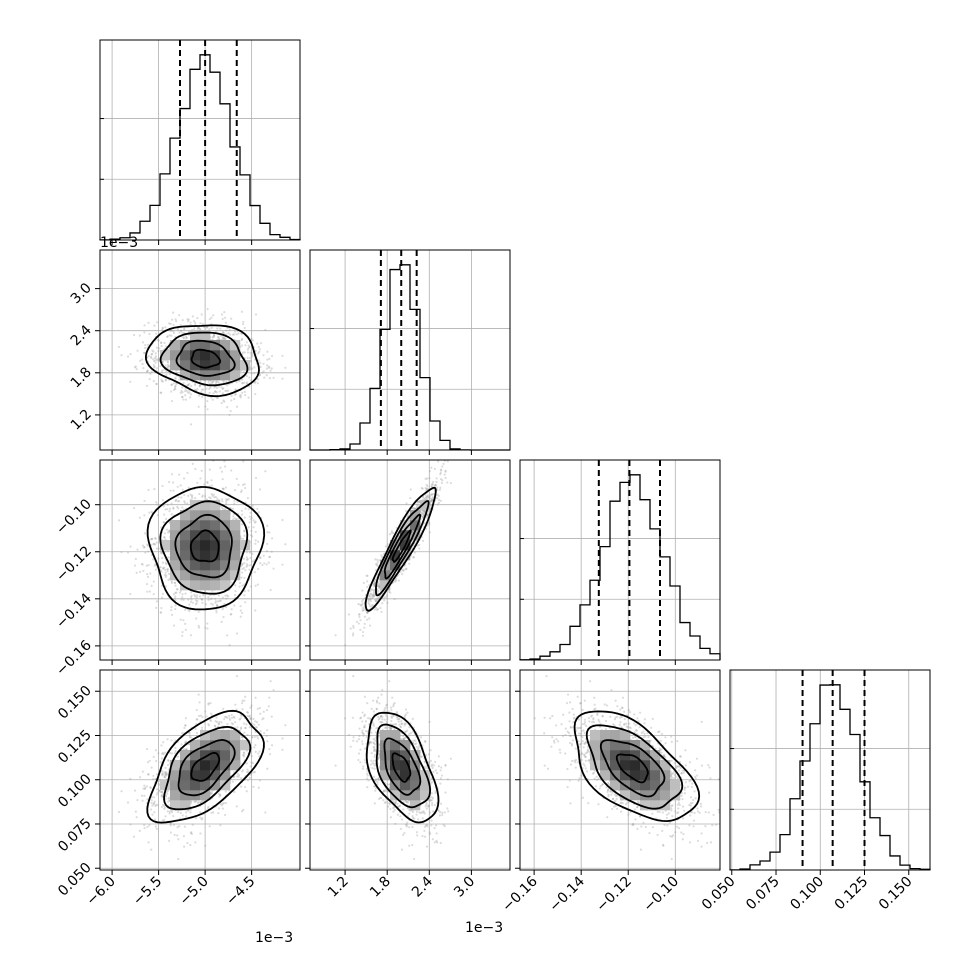 This screenshot has width=970, height=970. What do you see at coordinates (75, 703) in the screenshot?
I see `ytick-label-3-4: 0.150` at bounding box center [75, 703].